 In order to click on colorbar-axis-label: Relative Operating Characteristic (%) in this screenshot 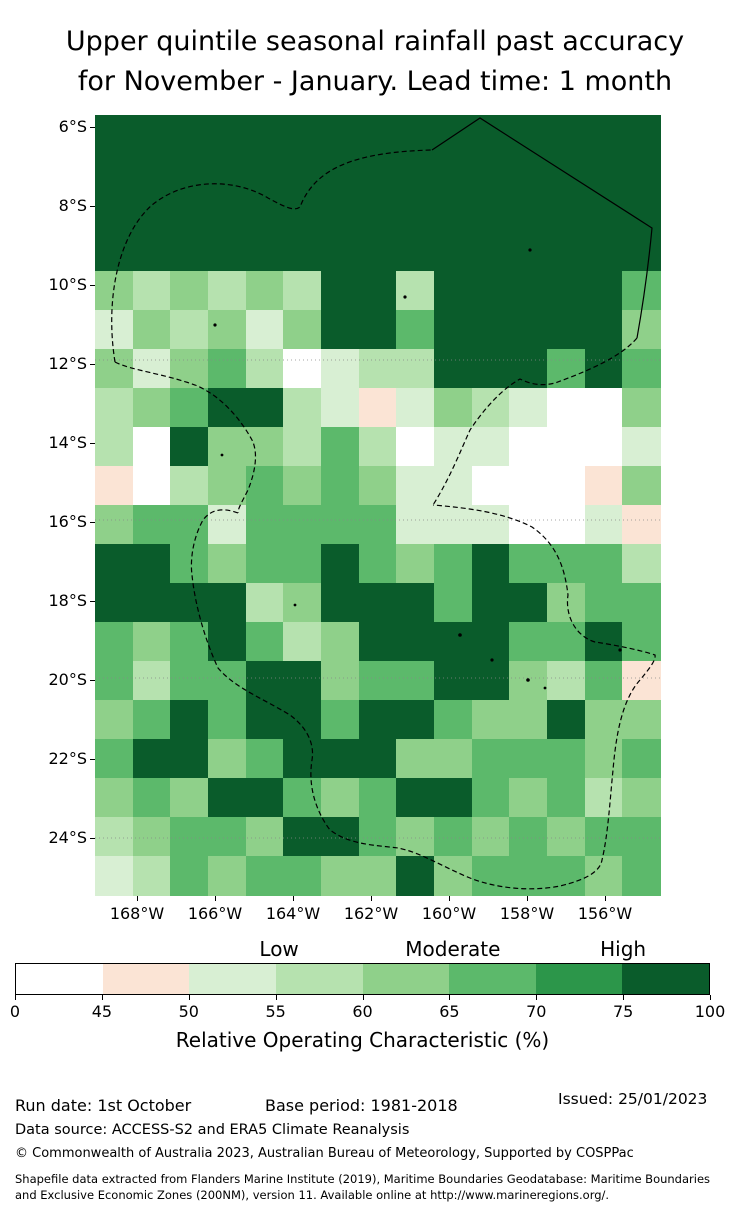, I will do `click(362, 1040)`.